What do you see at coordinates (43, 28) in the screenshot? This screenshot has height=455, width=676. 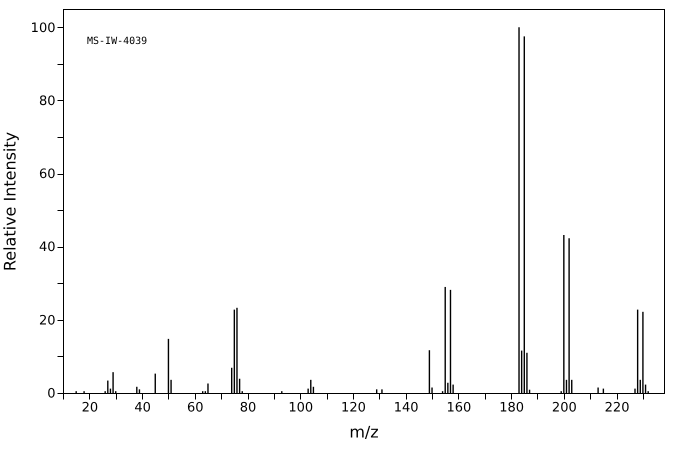 I see `y-tick-label: 100` at bounding box center [43, 28].